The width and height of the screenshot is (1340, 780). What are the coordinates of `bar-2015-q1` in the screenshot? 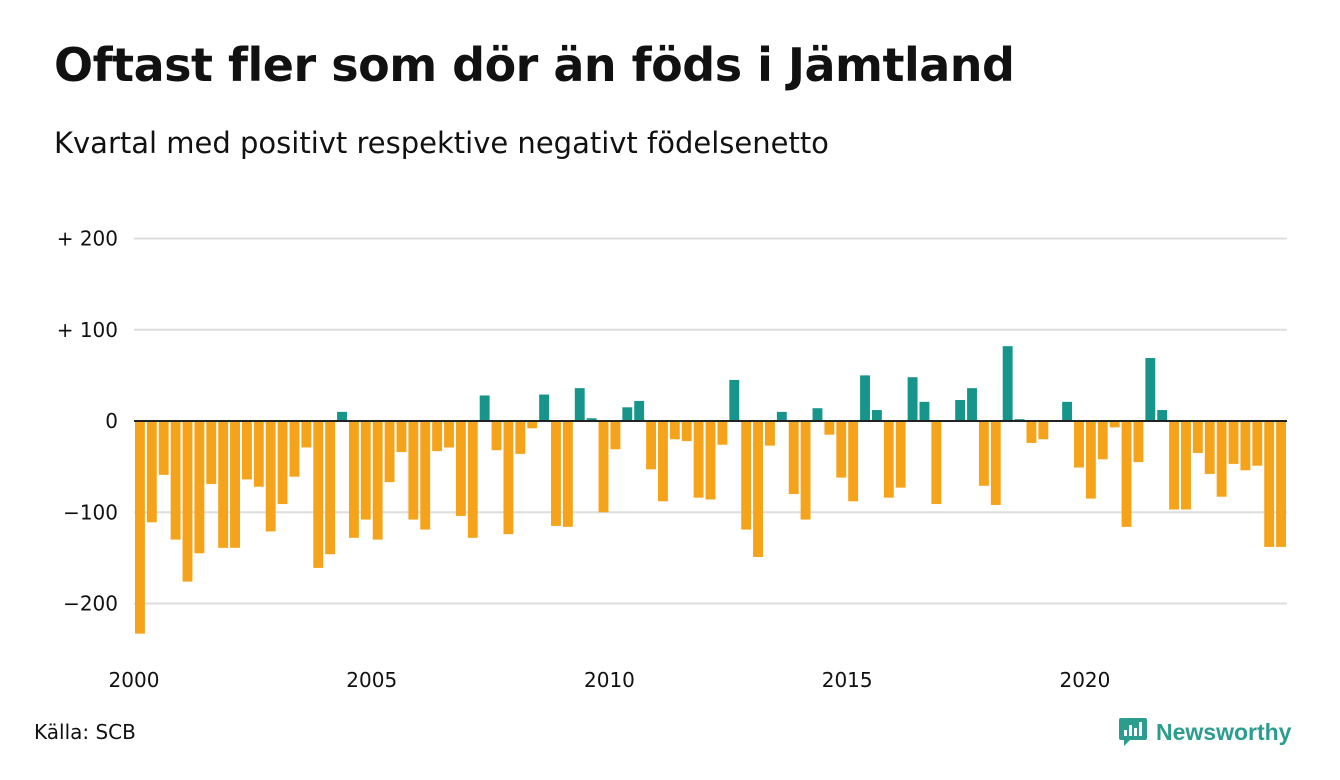 It's located at (853, 461).